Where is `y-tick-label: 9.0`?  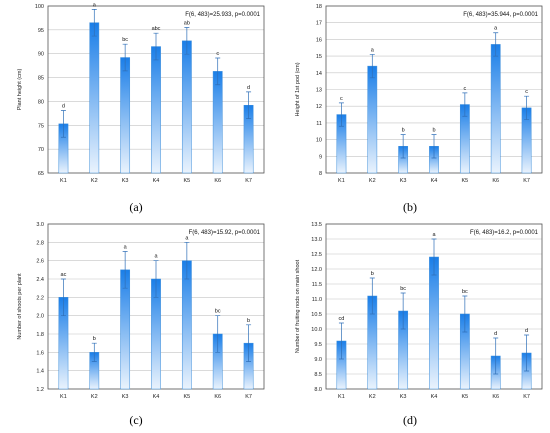 y-tick-label: 9.0 is located at coordinates (318, 360).